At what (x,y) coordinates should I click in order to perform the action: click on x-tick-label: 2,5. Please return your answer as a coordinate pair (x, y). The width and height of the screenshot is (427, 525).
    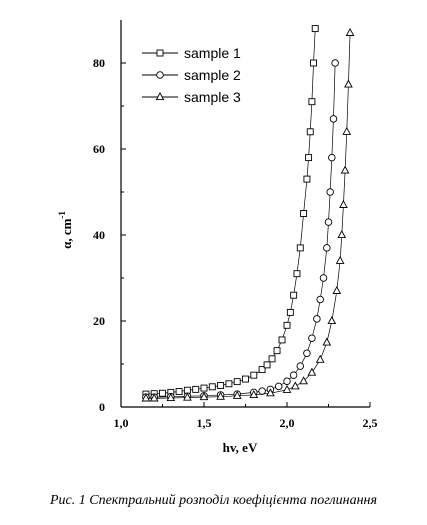
    Looking at the image, I should click on (370, 423).